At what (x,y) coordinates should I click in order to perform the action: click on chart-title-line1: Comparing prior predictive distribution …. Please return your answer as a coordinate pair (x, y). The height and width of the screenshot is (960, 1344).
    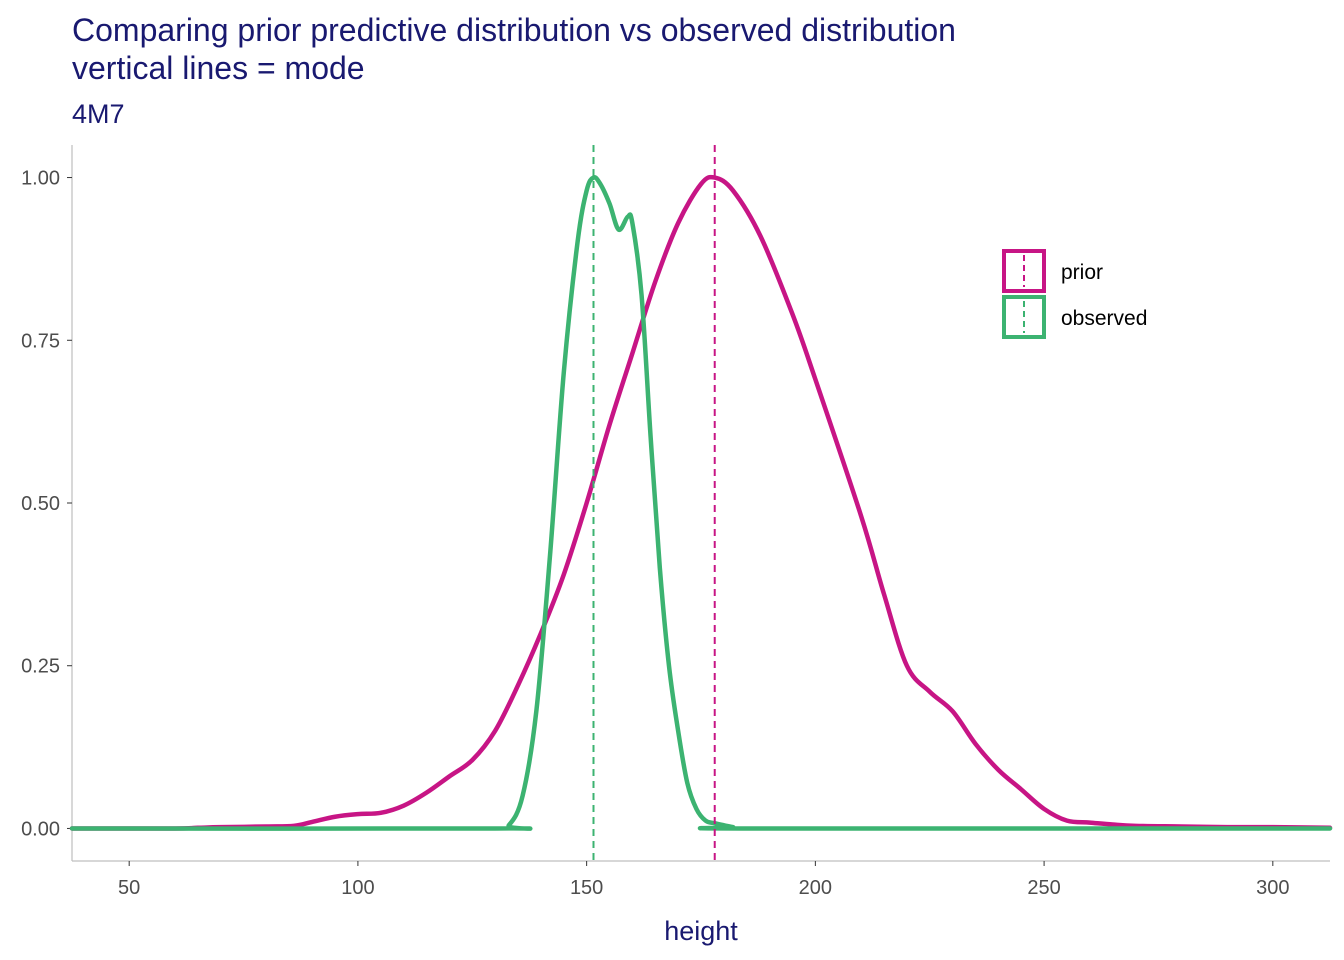
    Looking at the image, I should click on (514, 30).